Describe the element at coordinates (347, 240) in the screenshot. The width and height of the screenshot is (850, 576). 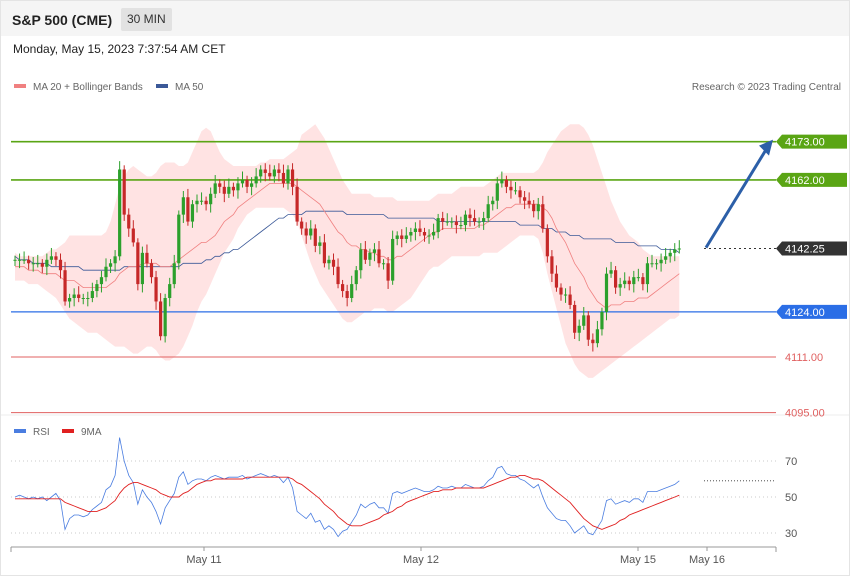
I see `ma50-line` at that location.